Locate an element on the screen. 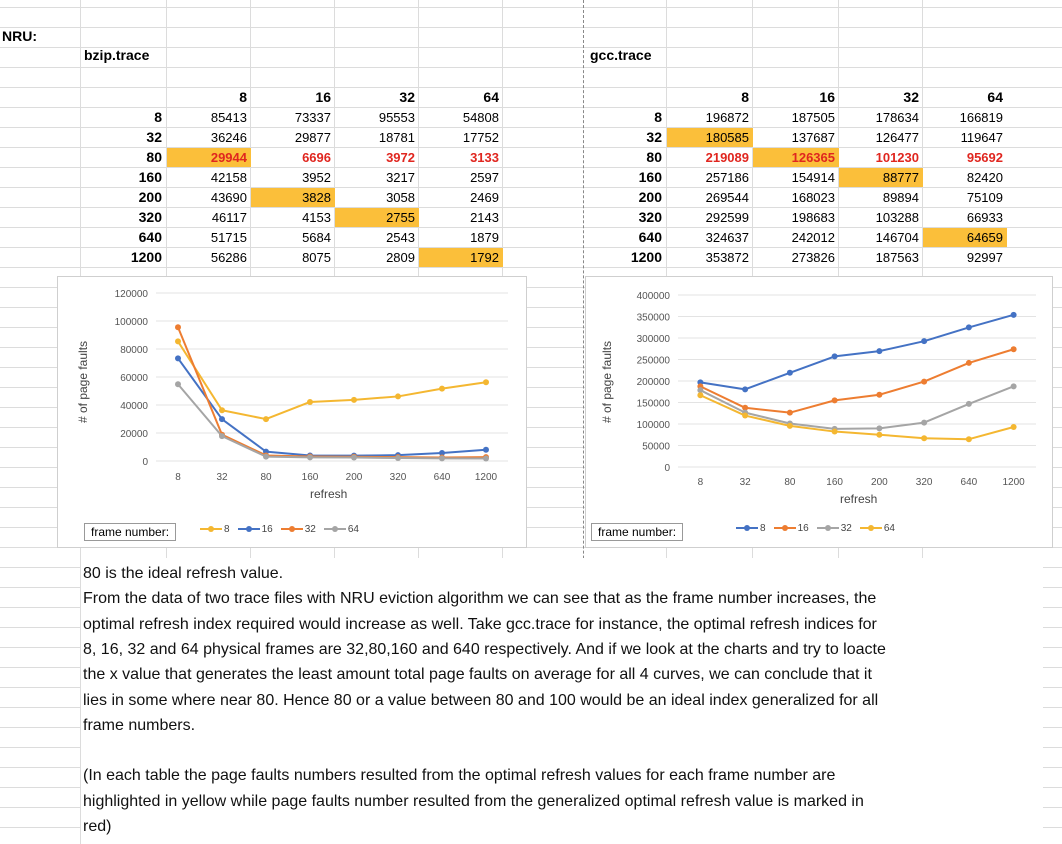 The width and height of the screenshot is (1062, 844). x-tick-label: 200 is located at coordinates (879, 482).